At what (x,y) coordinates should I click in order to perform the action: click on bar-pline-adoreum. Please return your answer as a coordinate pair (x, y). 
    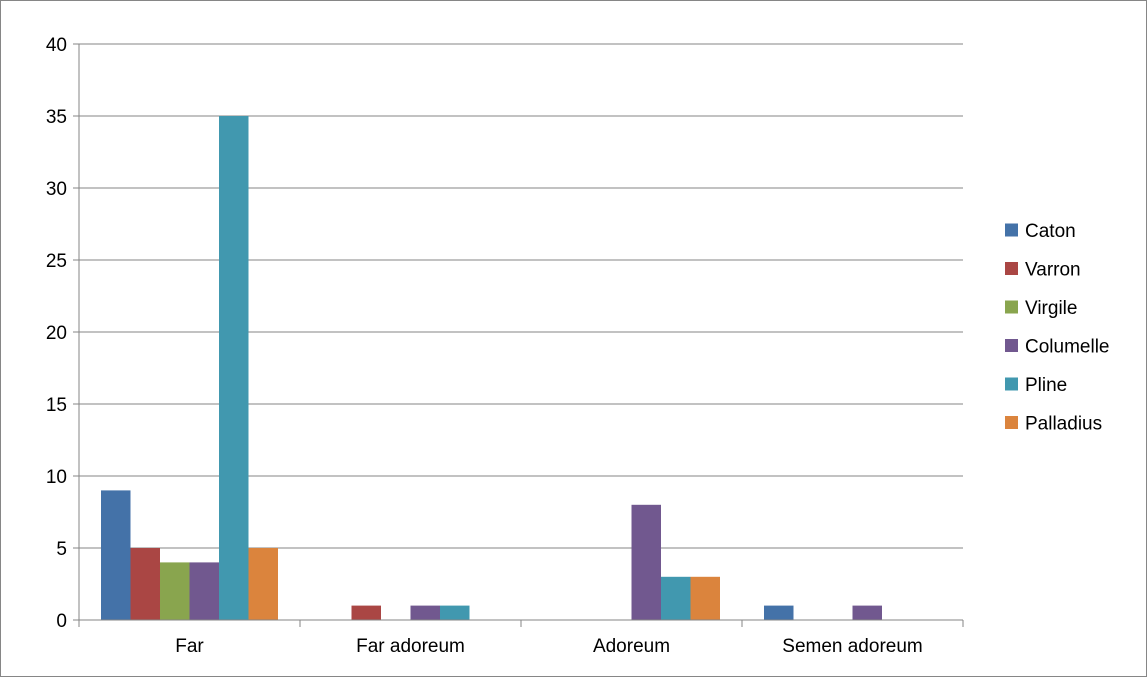
    Looking at the image, I should click on (676, 598).